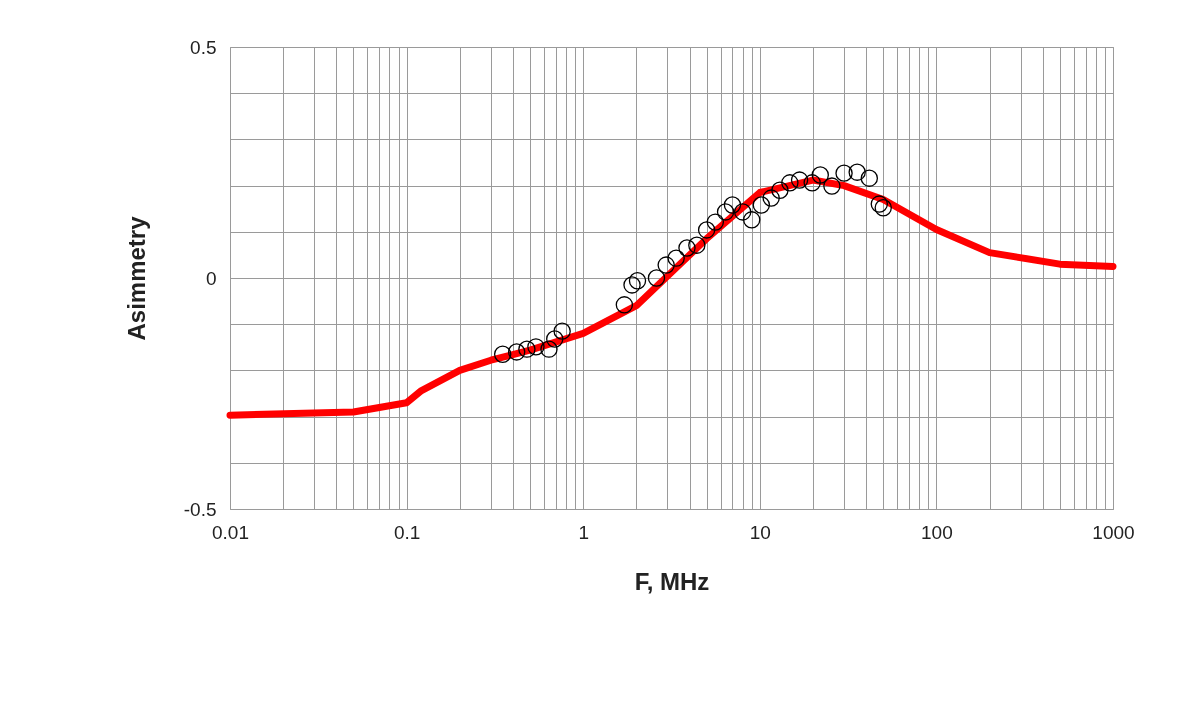 The width and height of the screenshot is (1177, 710). What do you see at coordinates (672, 581) in the screenshot?
I see `x-axis-title: F, MHz` at bounding box center [672, 581].